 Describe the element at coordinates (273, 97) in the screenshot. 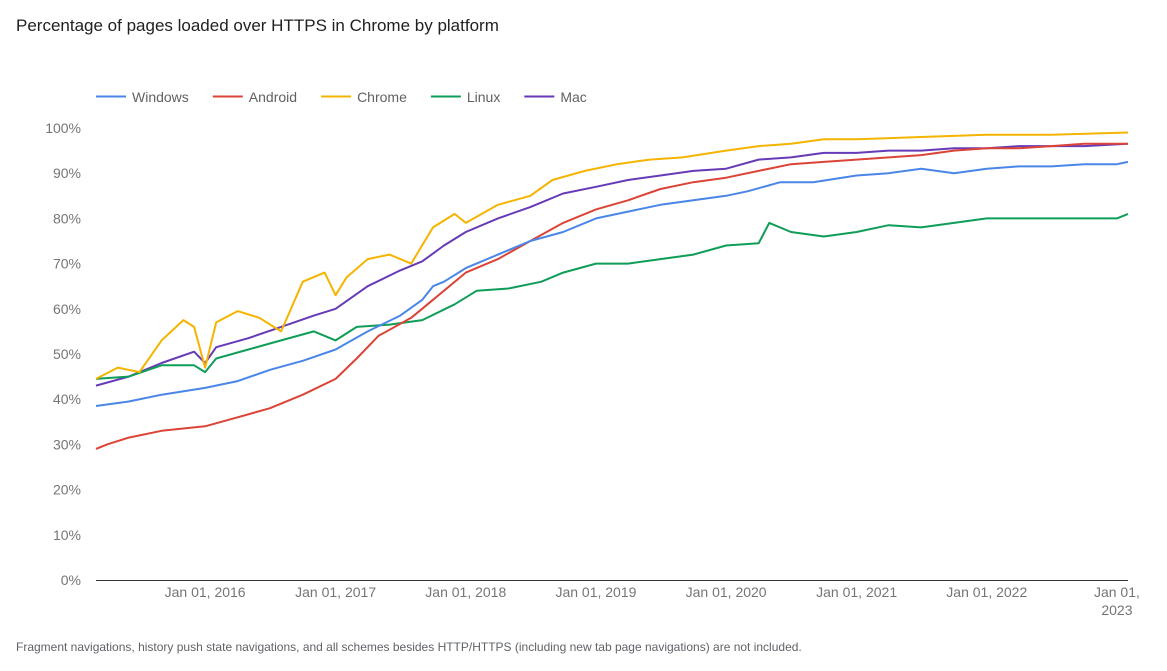

I see `legend-label: Android` at that location.